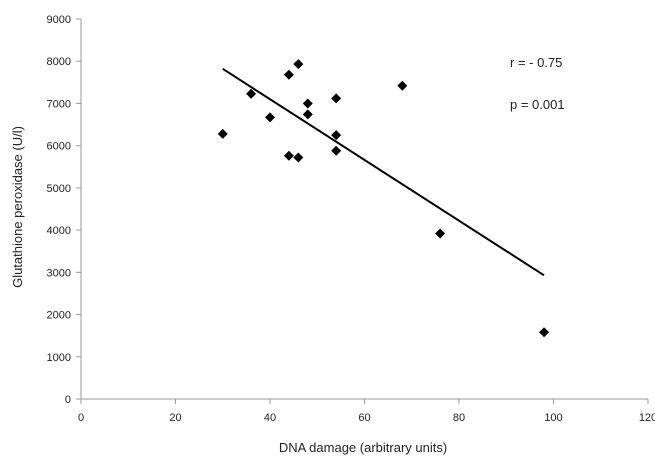 The width and height of the screenshot is (655, 459). I want to click on y-tick-label: 2000, so click(59, 316).